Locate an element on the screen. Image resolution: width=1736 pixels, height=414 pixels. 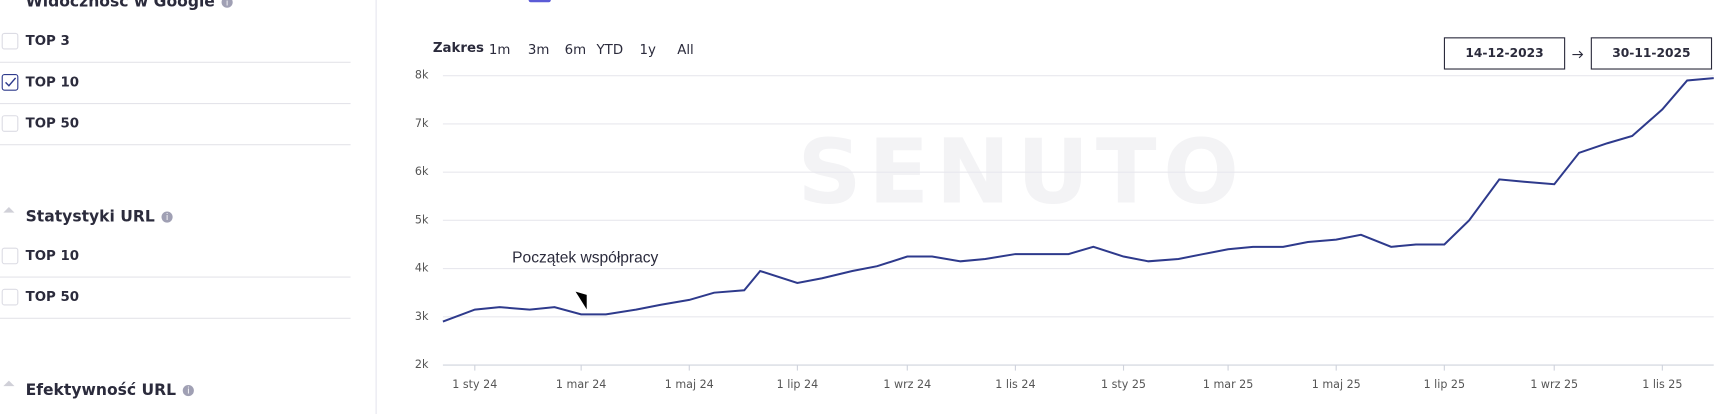
x-tick-label: 1 mar 25 is located at coordinates (1228, 384).